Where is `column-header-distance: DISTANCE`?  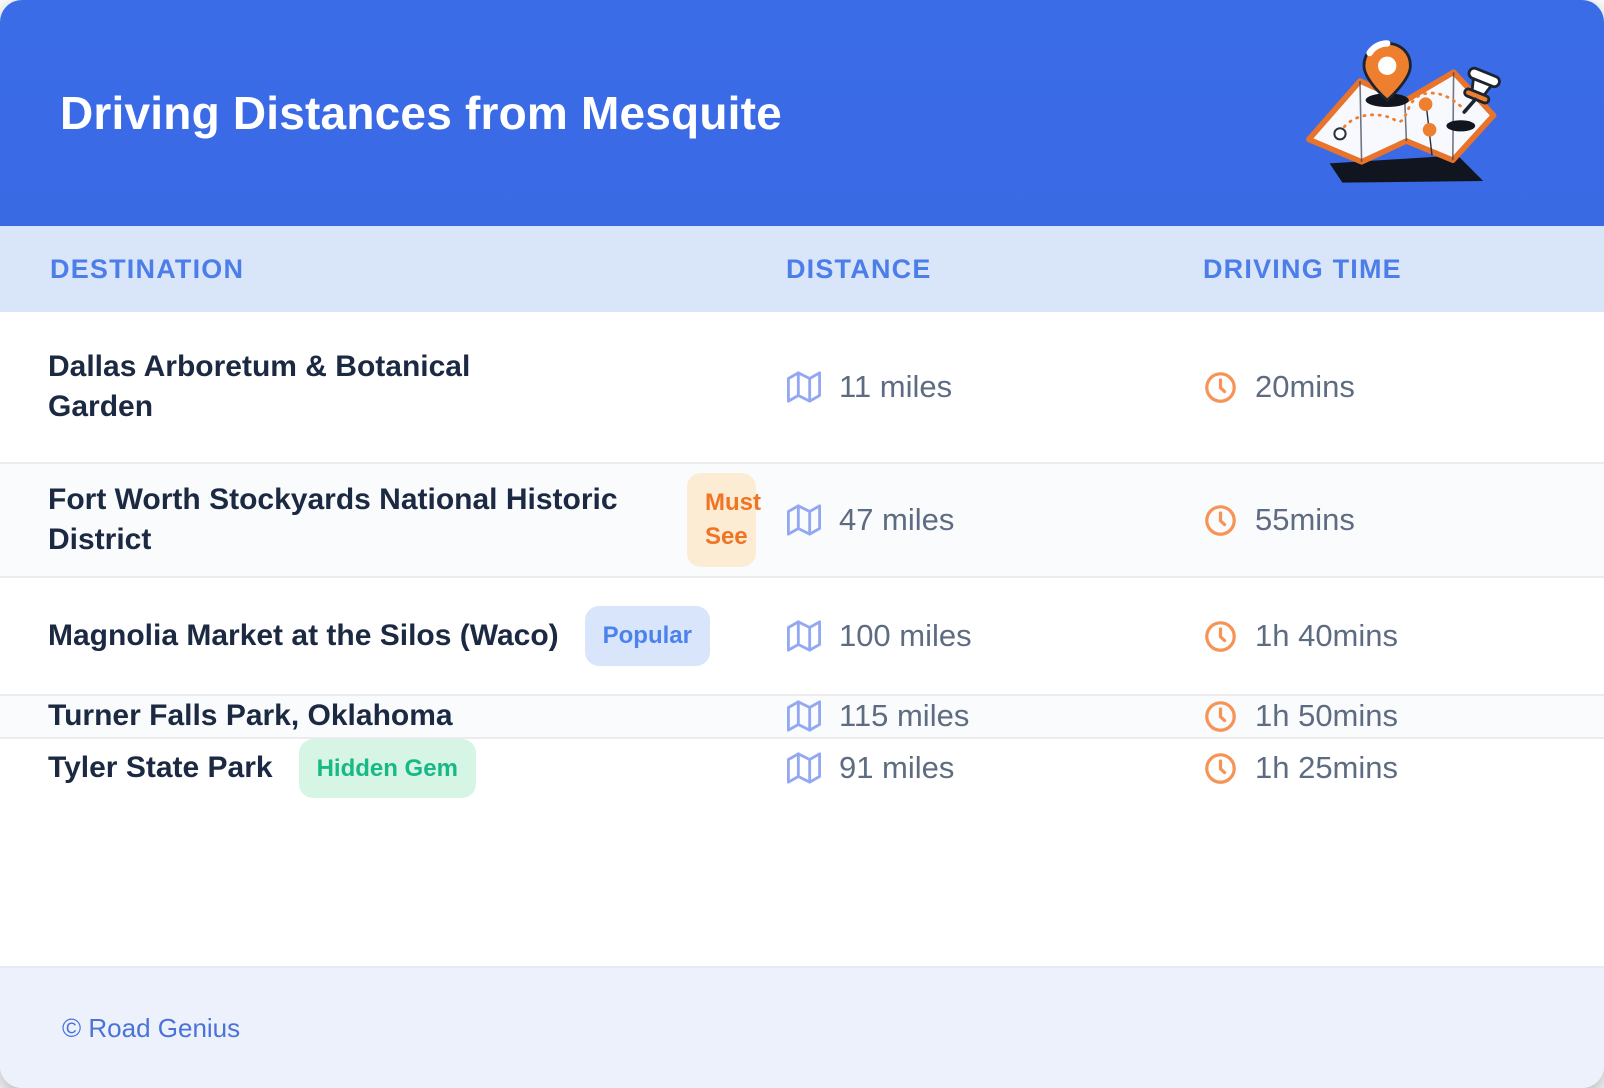 column-header-distance: DISTANCE is located at coordinates (858, 268).